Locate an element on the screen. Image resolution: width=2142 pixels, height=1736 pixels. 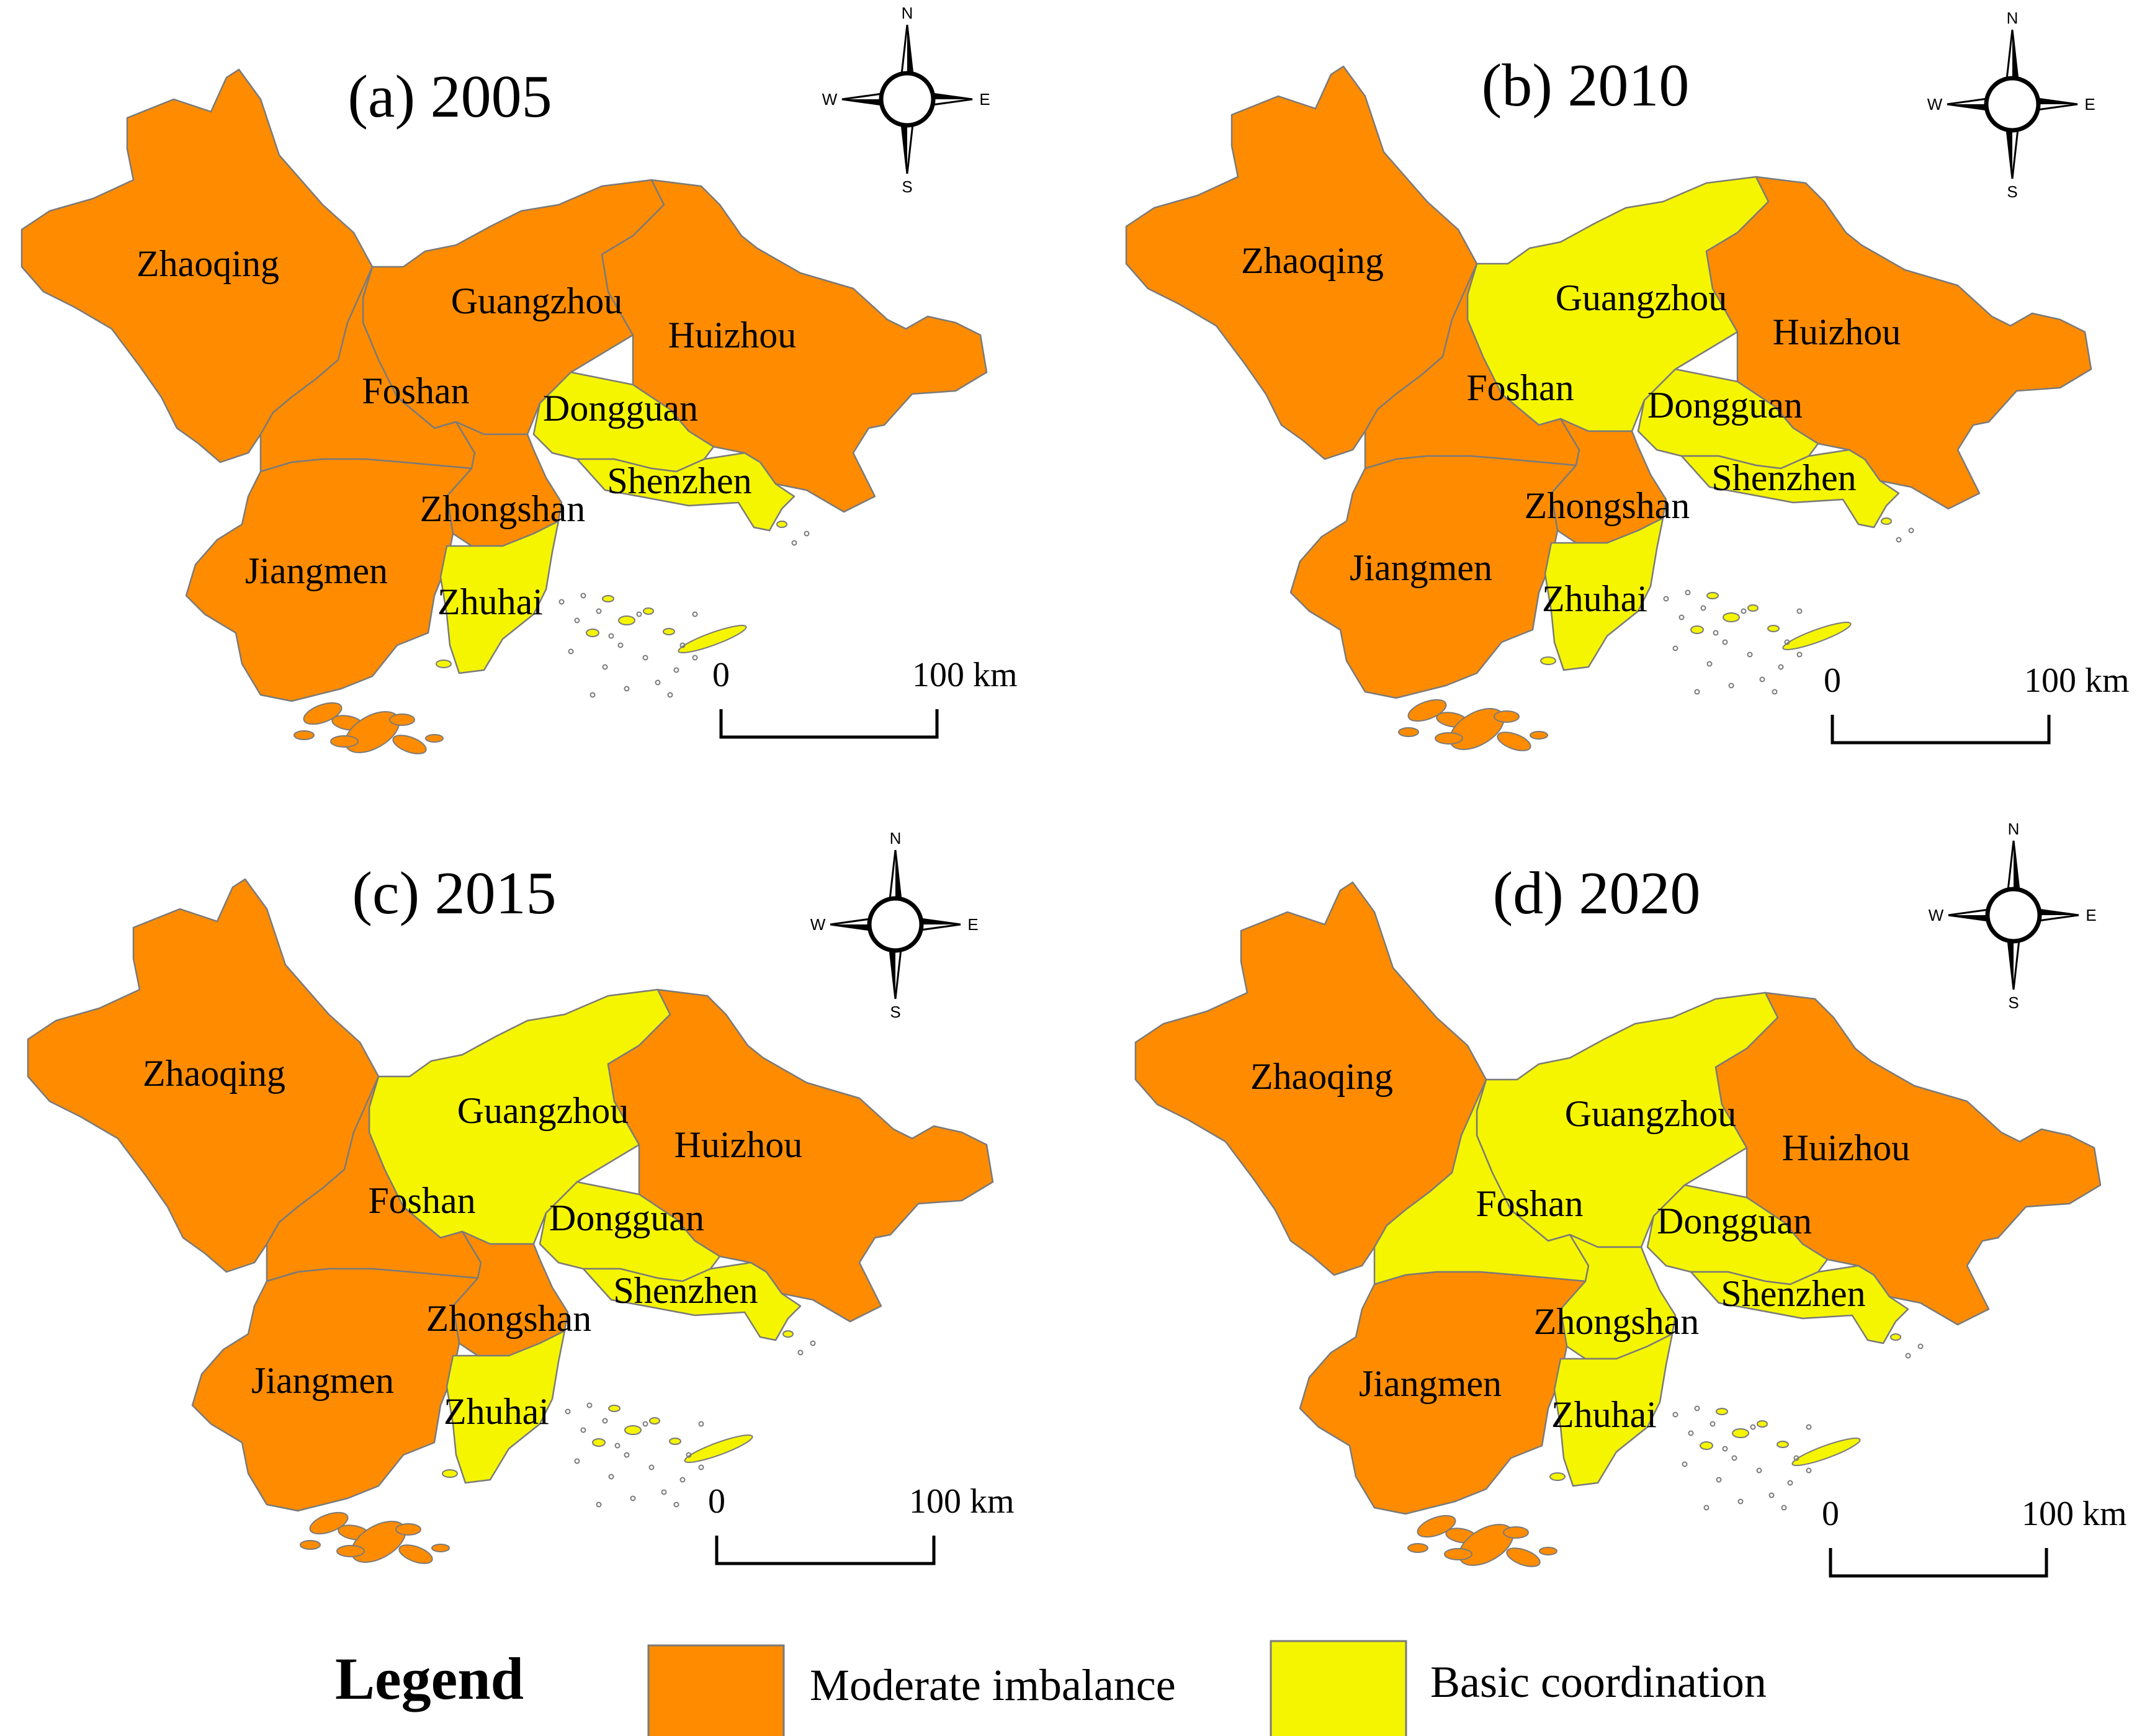
scale-end-label: 100 km is located at coordinates (2074, 1514).